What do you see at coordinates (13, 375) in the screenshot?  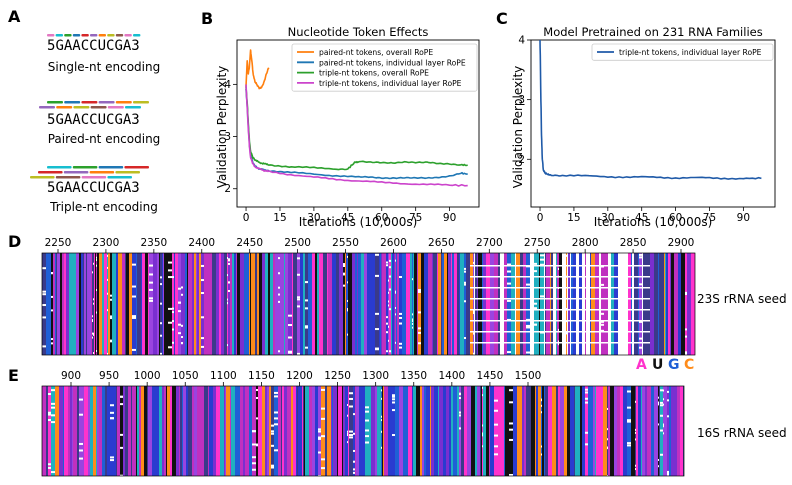 I see `panel-label-e: E` at bounding box center [13, 375].